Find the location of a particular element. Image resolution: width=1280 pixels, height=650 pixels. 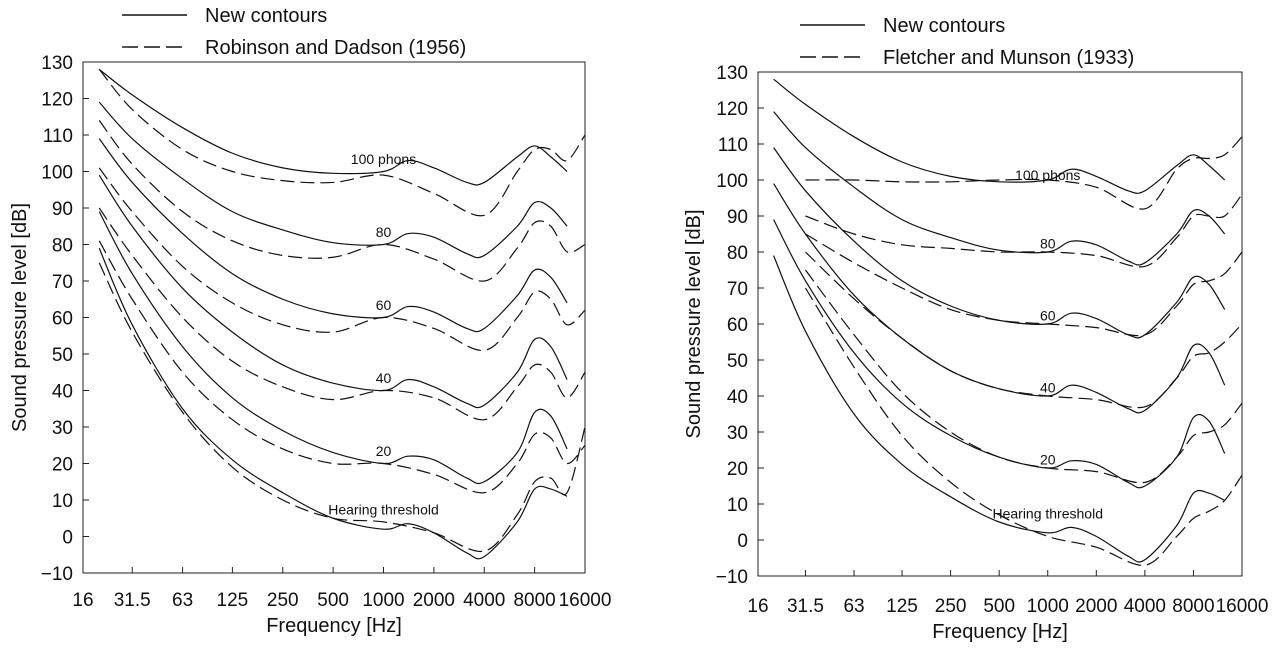

legend-label: New contours is located at coordinates (944, 26).